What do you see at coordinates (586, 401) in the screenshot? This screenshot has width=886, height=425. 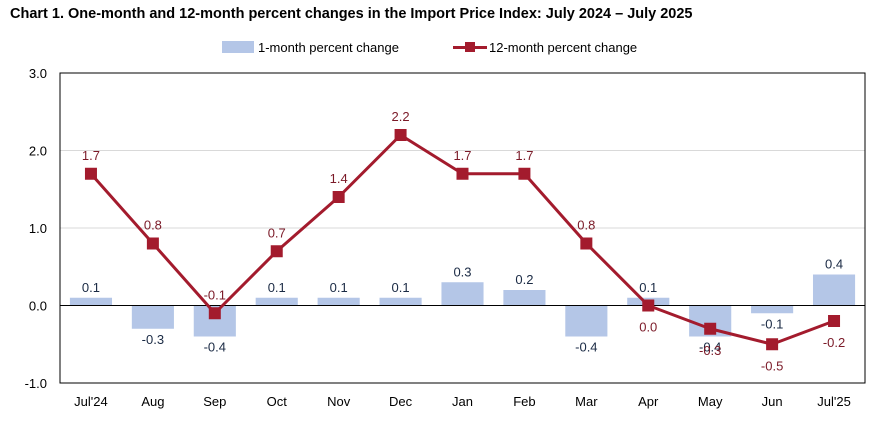 I see `x-tick-label: Mar` at bounding box center [586, 401].